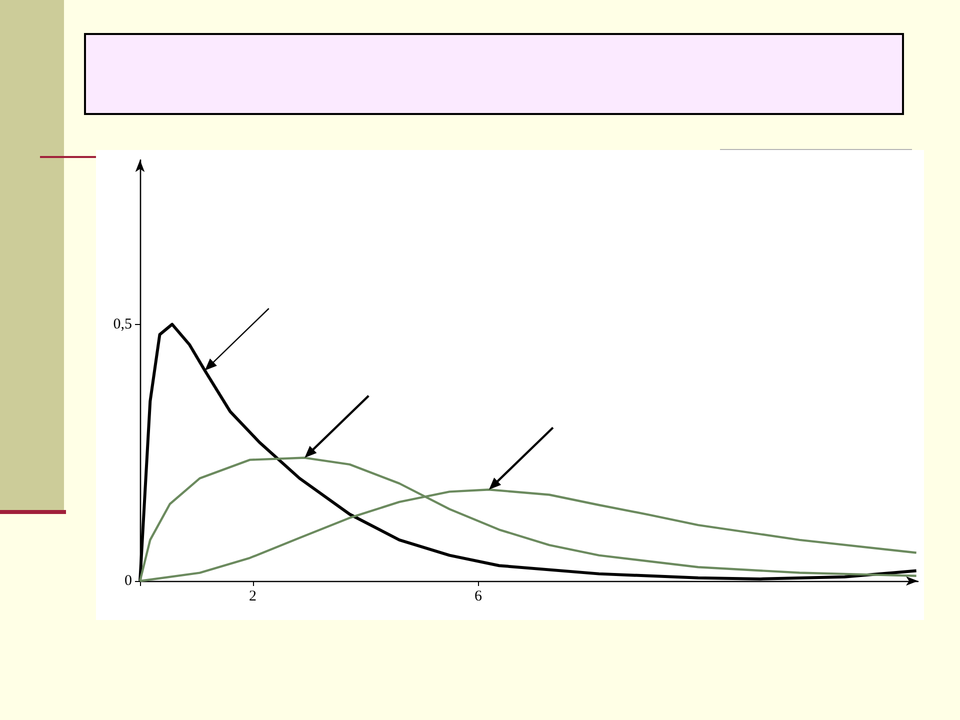 This screenshot has height=720, width=960. What do you see at coordinates (128, 581) in the screenshot?
I see `y-tick-label: 0` at bounding box center [128, 581].